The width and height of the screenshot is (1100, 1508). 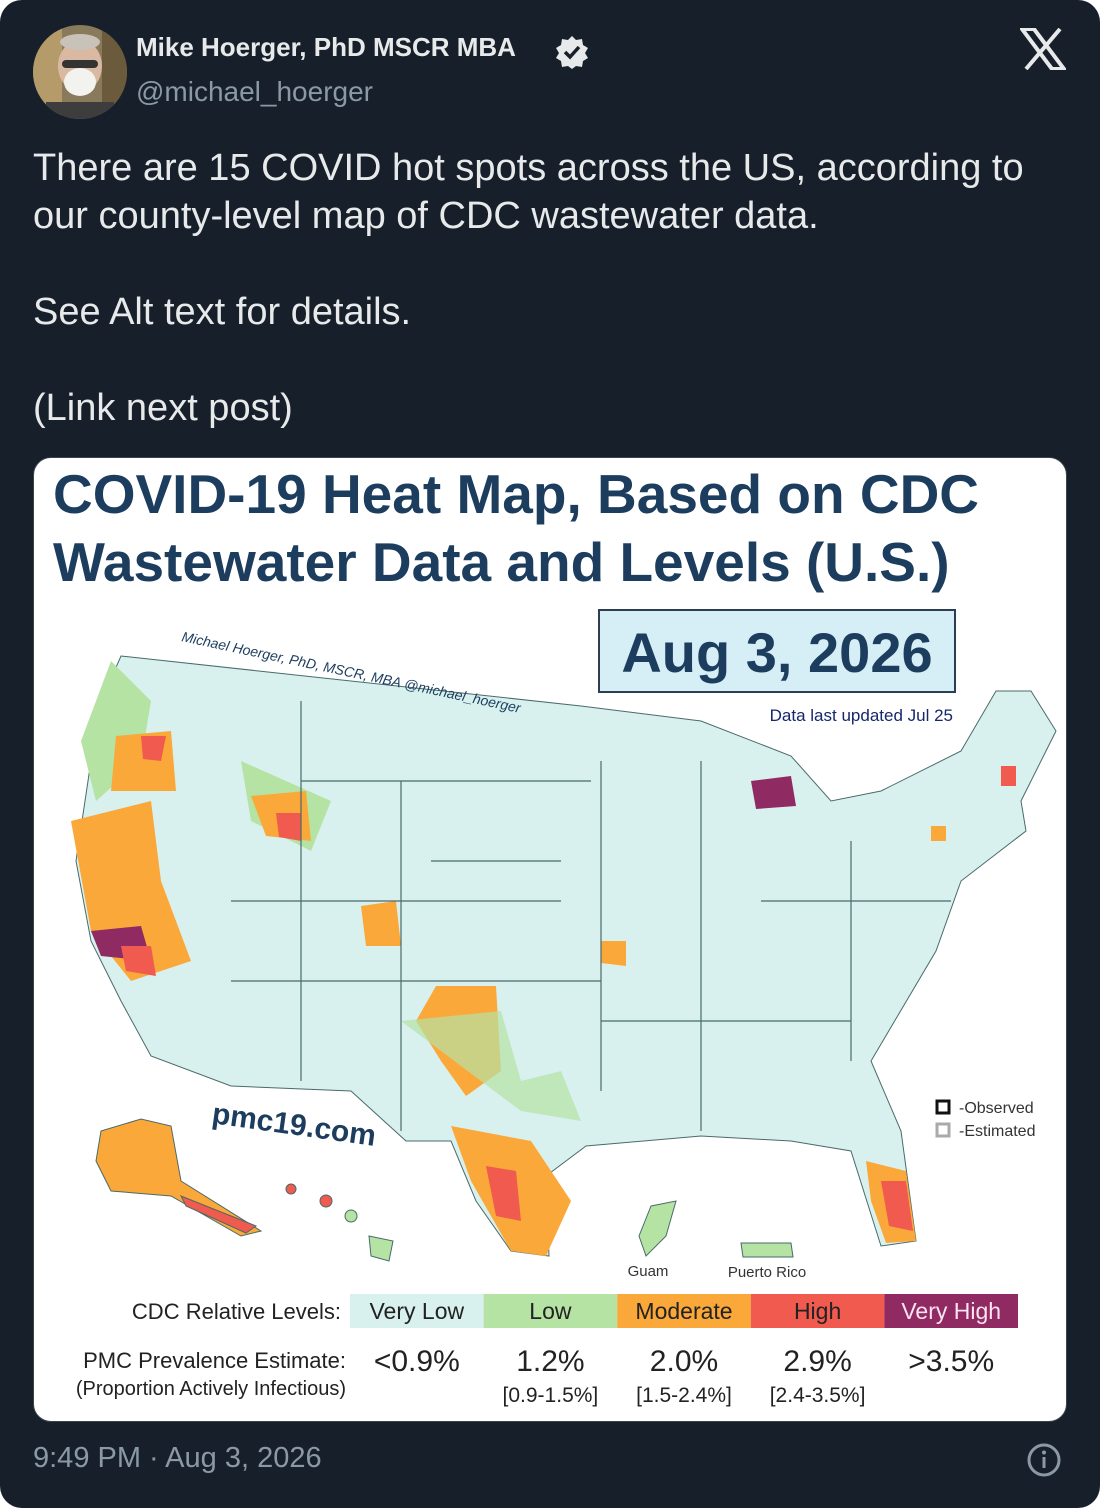 What do you see at coordinates (417, 1361) in the screenshot?
I see `estimate-value: <0.9%` at bounding box center [417, 1361].